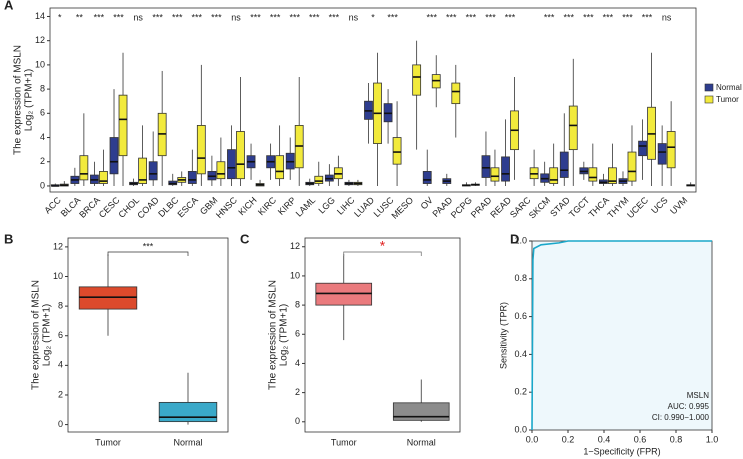  I want to click on panel-label: C, so click(245, 238).